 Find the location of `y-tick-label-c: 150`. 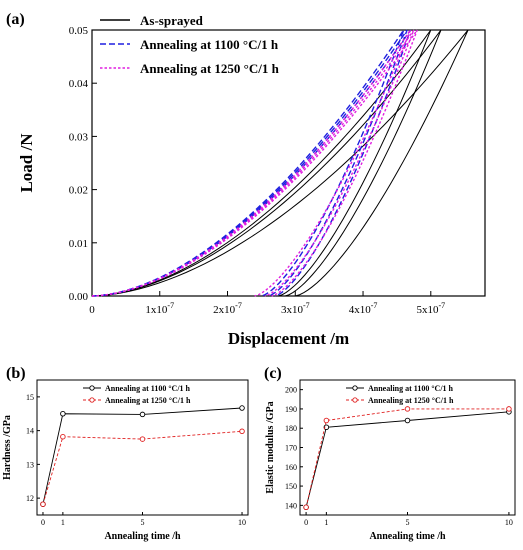

y-tick-label-c: 150 is located at coordinates (291, 486).